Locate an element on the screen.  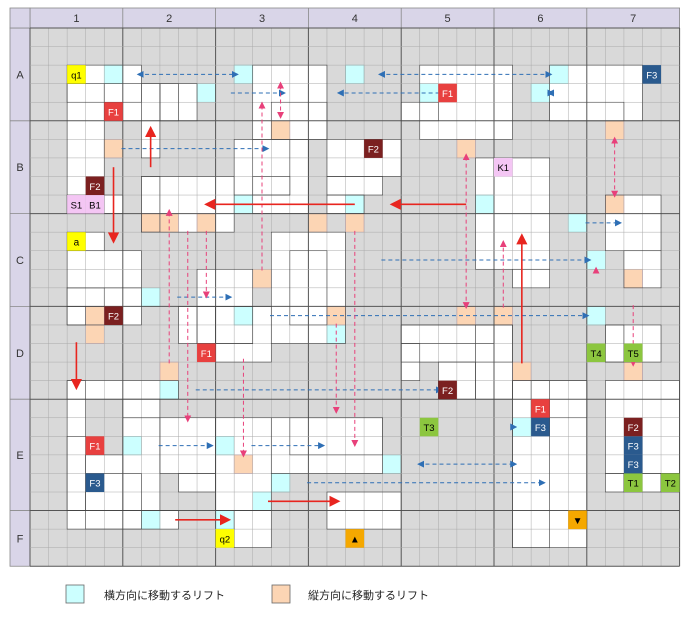
marker-text: S1 is located at coordinates (77, 205).